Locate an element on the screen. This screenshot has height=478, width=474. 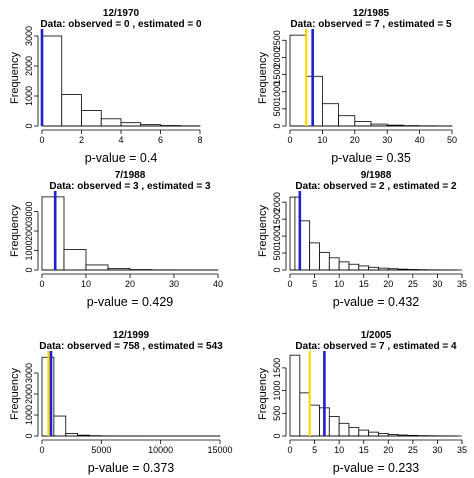
panel-title: 7/1988 is located at coordinates (130, 175).